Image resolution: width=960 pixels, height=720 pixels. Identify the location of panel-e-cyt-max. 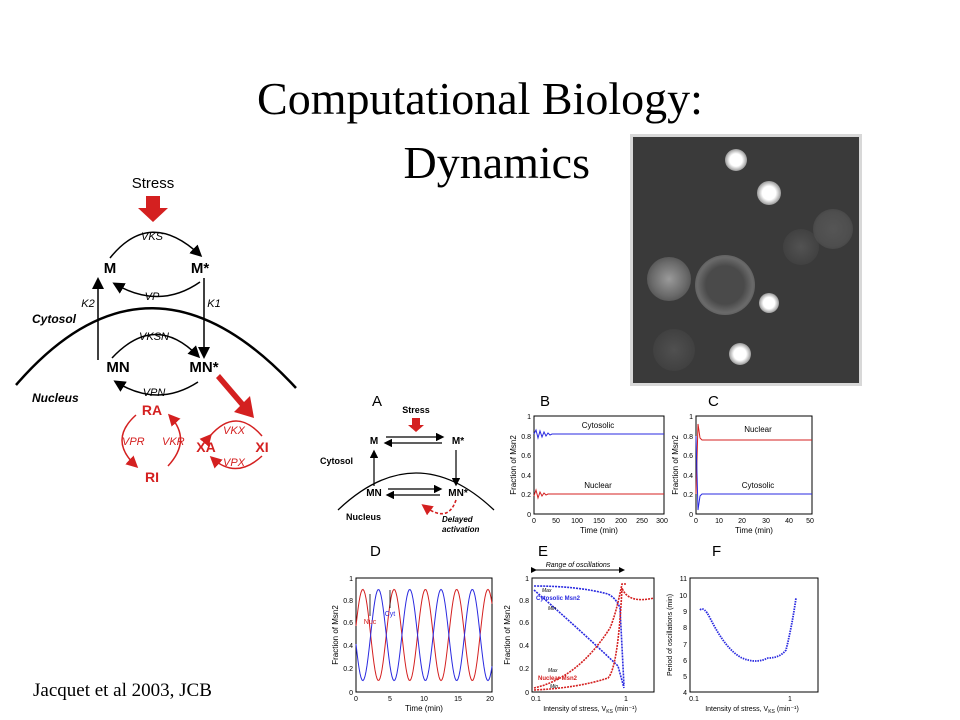
(579, 636).